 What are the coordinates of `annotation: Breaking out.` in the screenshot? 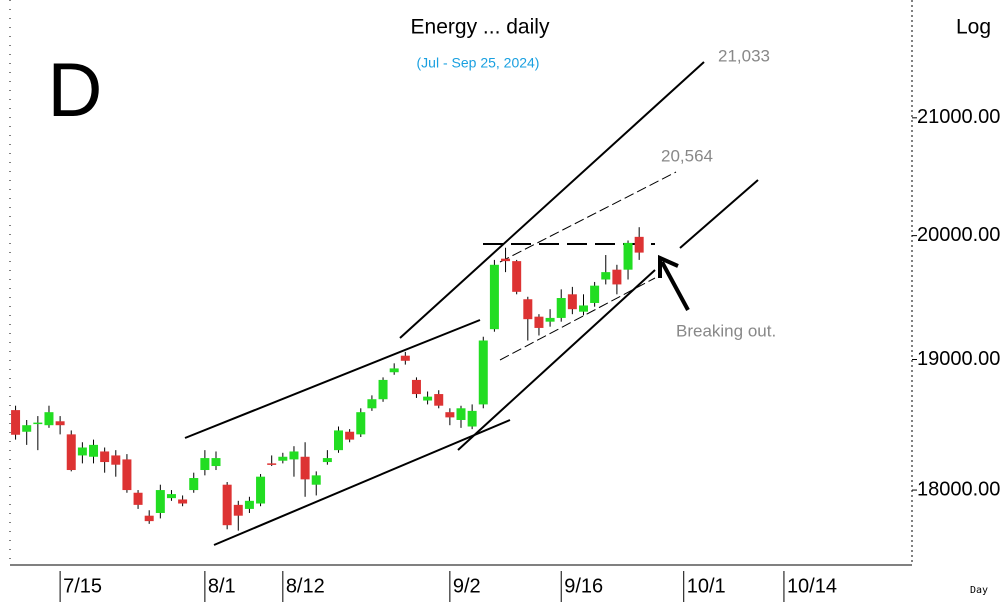 It's located at (726, 330).